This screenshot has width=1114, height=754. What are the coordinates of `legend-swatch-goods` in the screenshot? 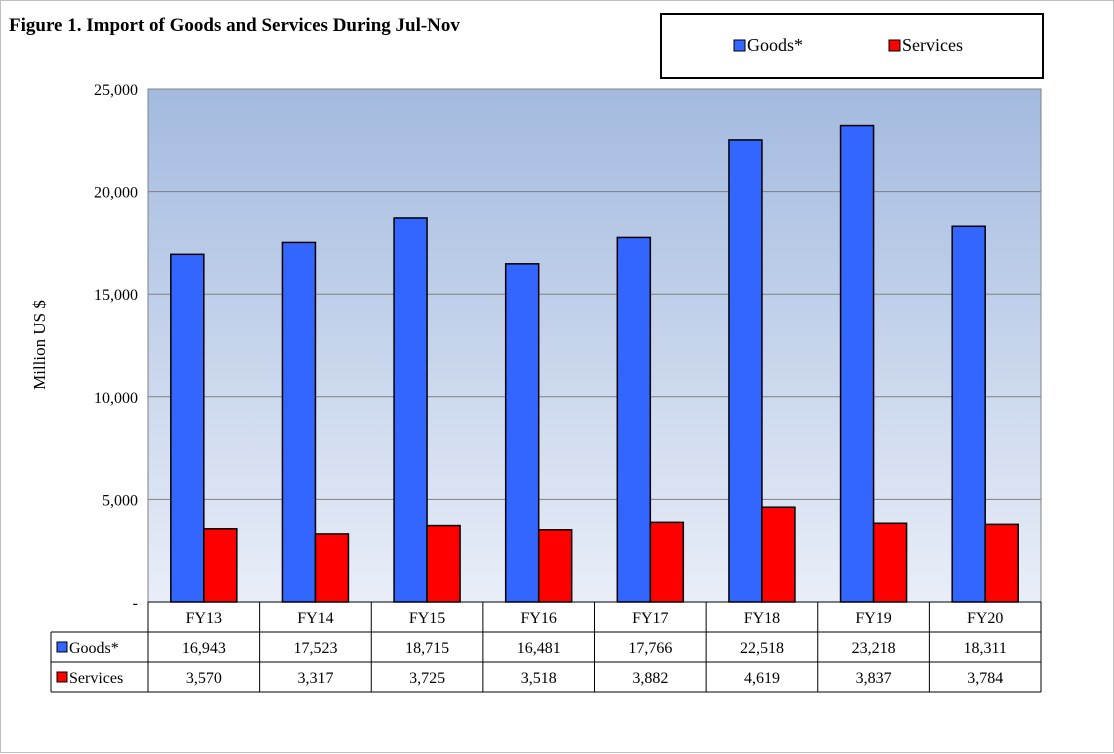 It's located at (739, 45).